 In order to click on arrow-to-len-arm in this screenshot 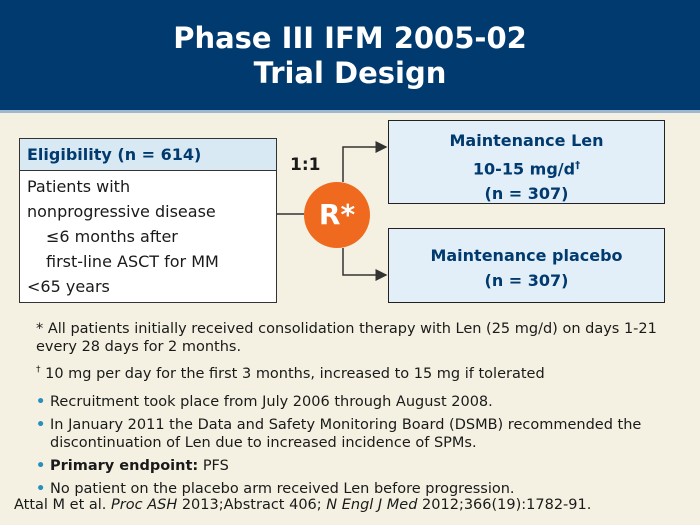, I will do `click(365, 161)`.